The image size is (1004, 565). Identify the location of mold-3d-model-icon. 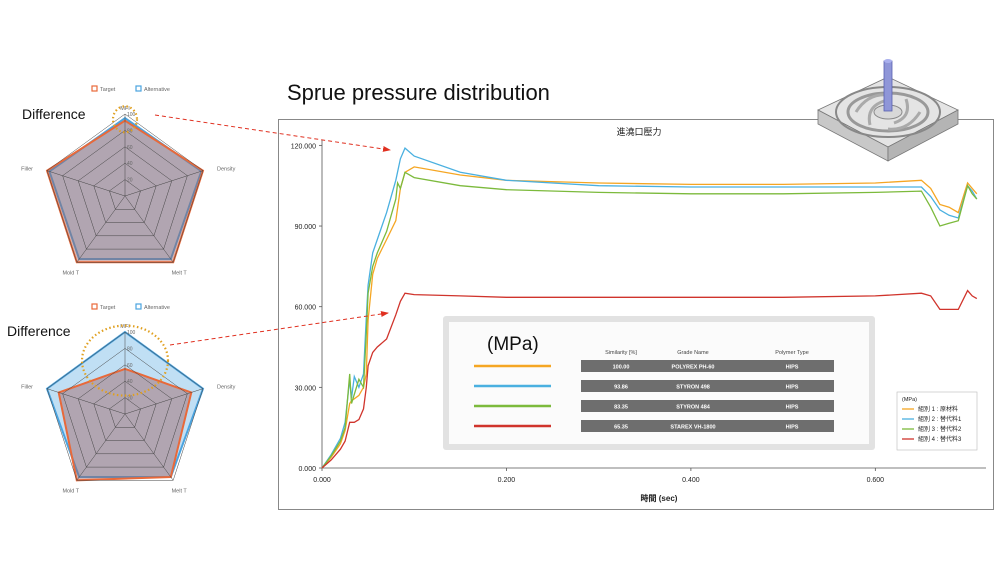
(888, 110).